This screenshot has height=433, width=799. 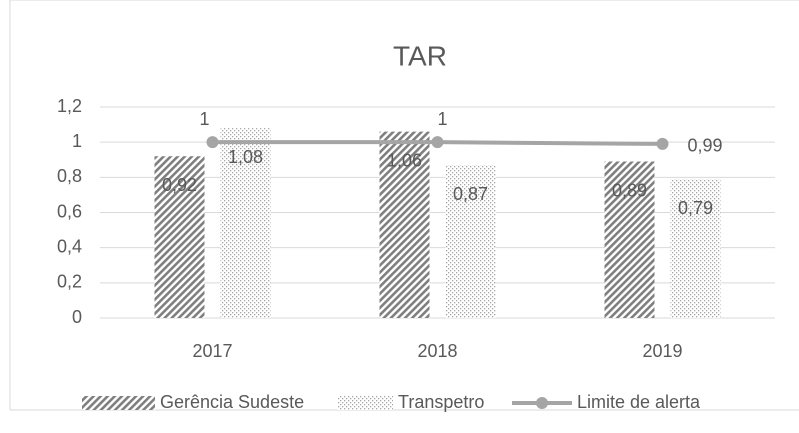 I want to click on data-label: 0,89, so click(x=629, y=190).